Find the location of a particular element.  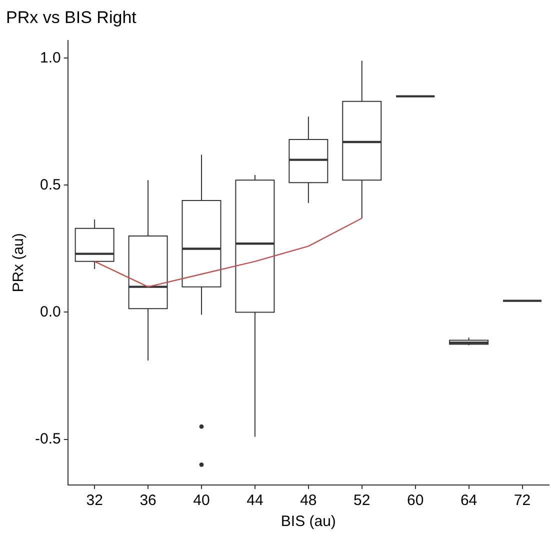

x-axis-title: BIS (au) is located at coordinates (308, 521).